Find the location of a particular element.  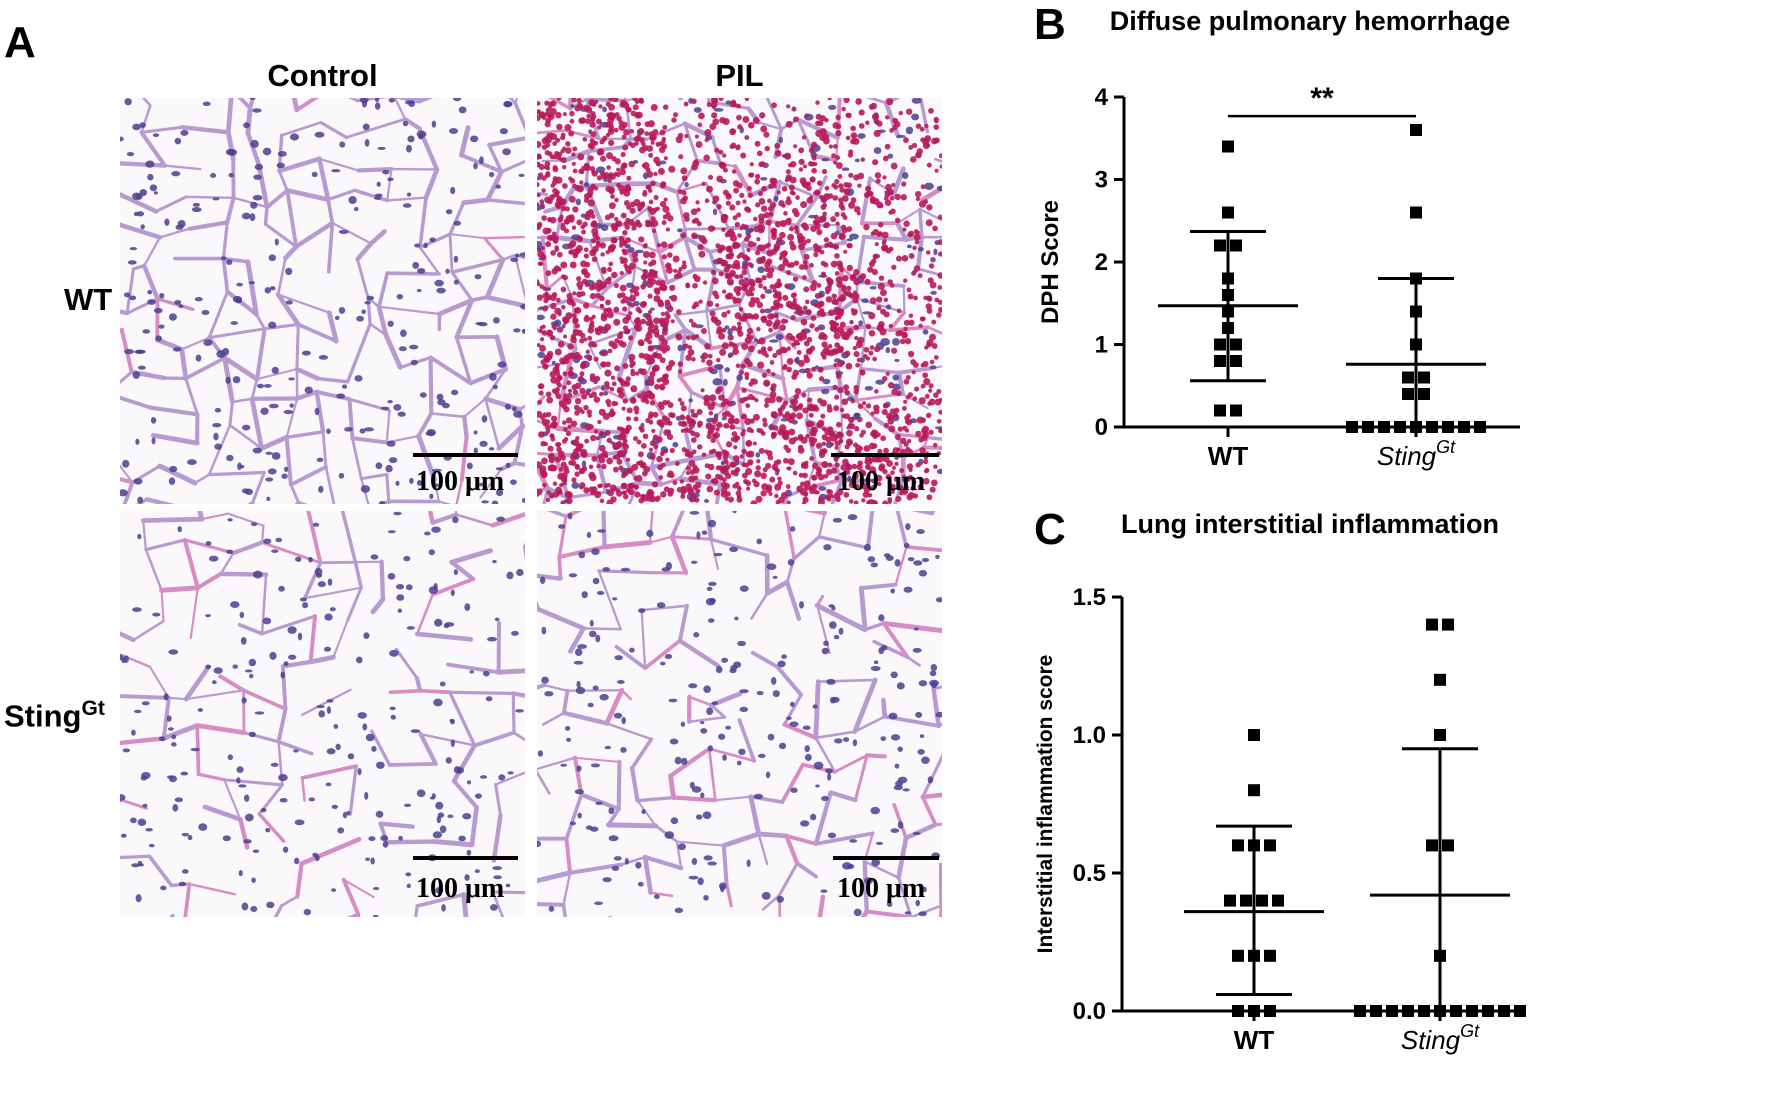

micrograph-wt-pil: 100 μm is located at coordinates (739, 301).